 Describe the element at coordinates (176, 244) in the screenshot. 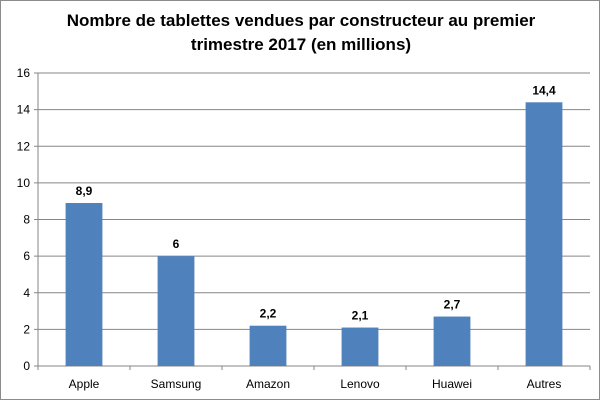

I see `data-label: 6` at that location.